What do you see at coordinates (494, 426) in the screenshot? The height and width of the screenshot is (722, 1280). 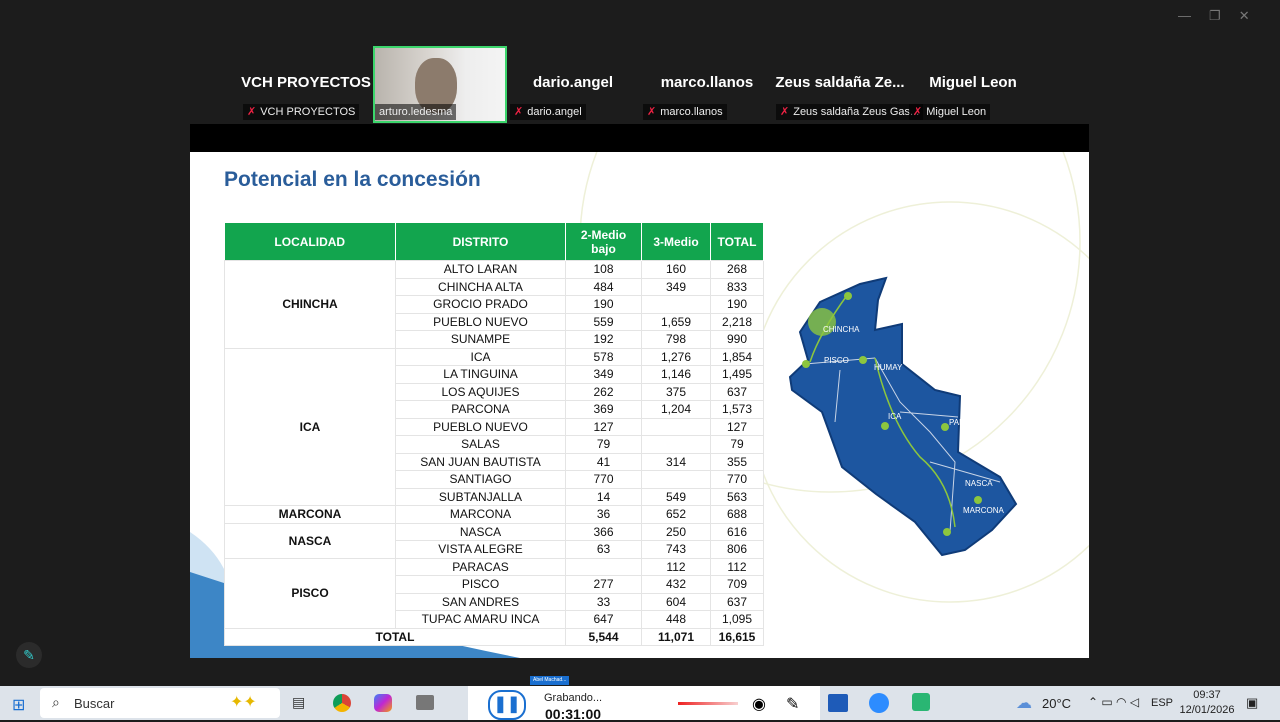 I see `table-row: PUEBLO NUEVO 127 127` at bounding box center [494, 426].